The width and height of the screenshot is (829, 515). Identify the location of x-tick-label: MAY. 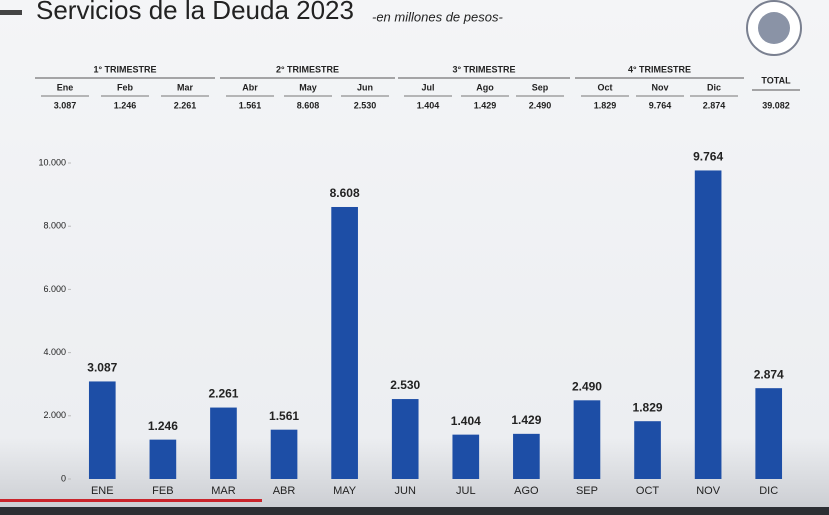
(345, 491).